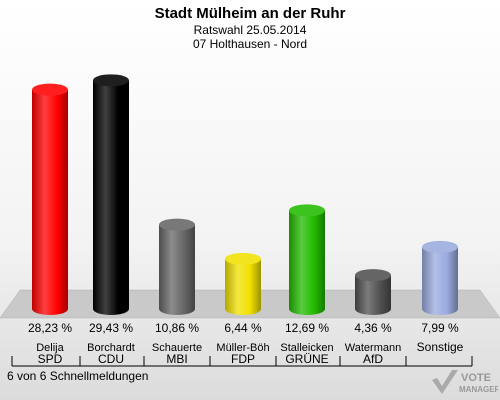 The width and height of the screenshot is (500, 400). What do you see at coordinates (306, 348) in the screenshot?
I see `candidate-label: Stalleicken` at bounding box center [306, 348].